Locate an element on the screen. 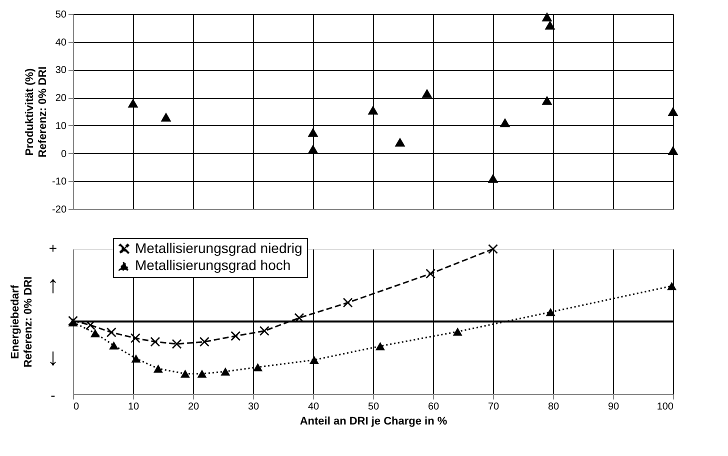 The image size is (728, 456). y-tick-label: 10 is located at coordinates (61, 126).